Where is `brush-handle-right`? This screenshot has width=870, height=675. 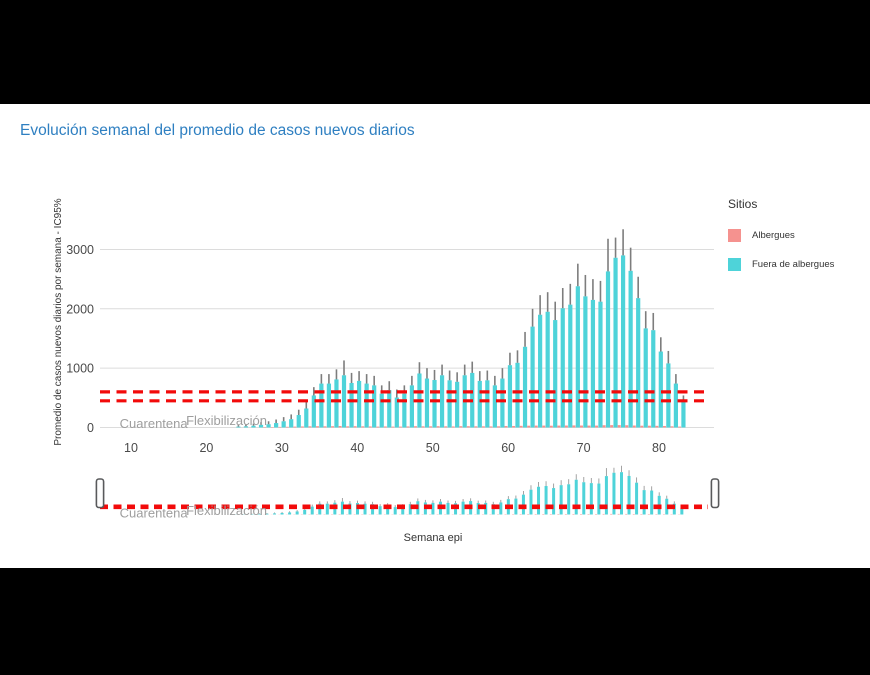 brush-handle-right is located at coordinates (715, 493).